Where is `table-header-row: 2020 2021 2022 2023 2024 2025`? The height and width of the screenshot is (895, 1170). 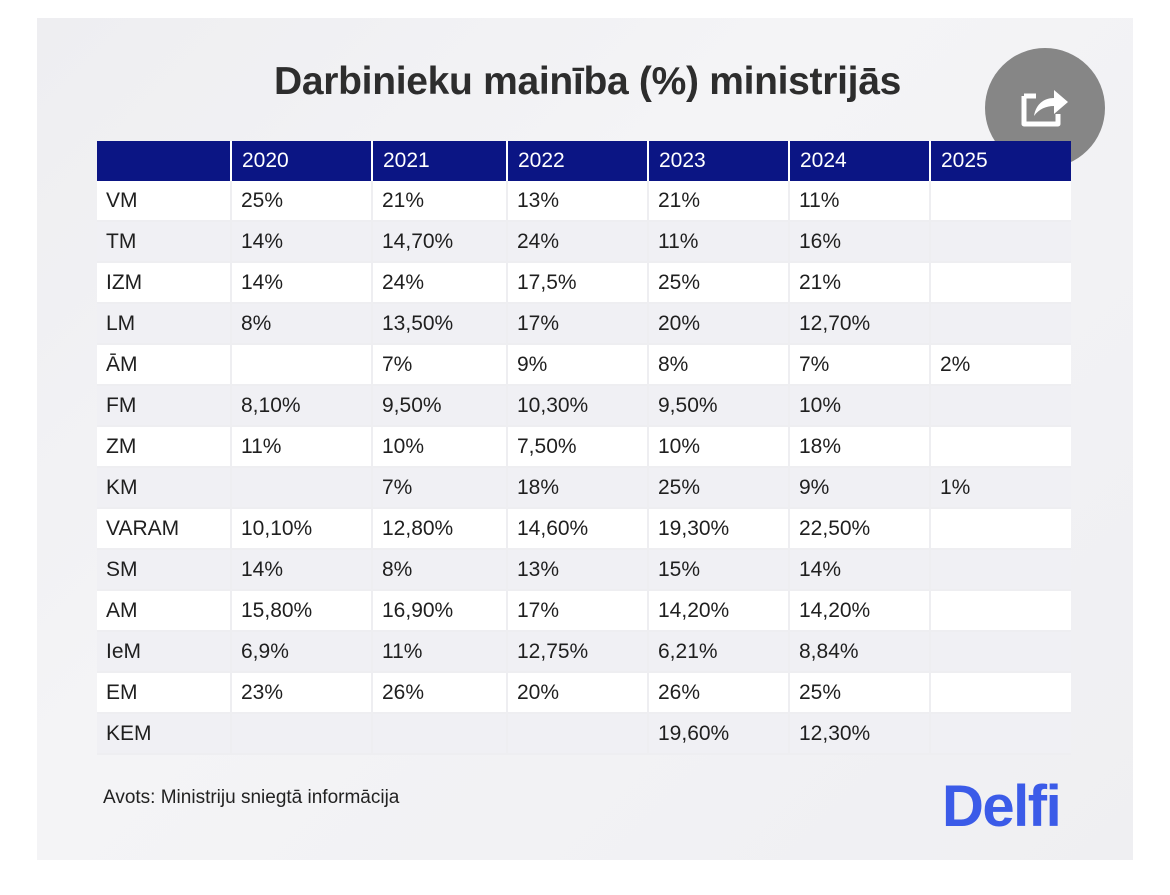 table-header-row: 2020 2021 2022 2023 2024 2025 is located at coordinates (584, 161).